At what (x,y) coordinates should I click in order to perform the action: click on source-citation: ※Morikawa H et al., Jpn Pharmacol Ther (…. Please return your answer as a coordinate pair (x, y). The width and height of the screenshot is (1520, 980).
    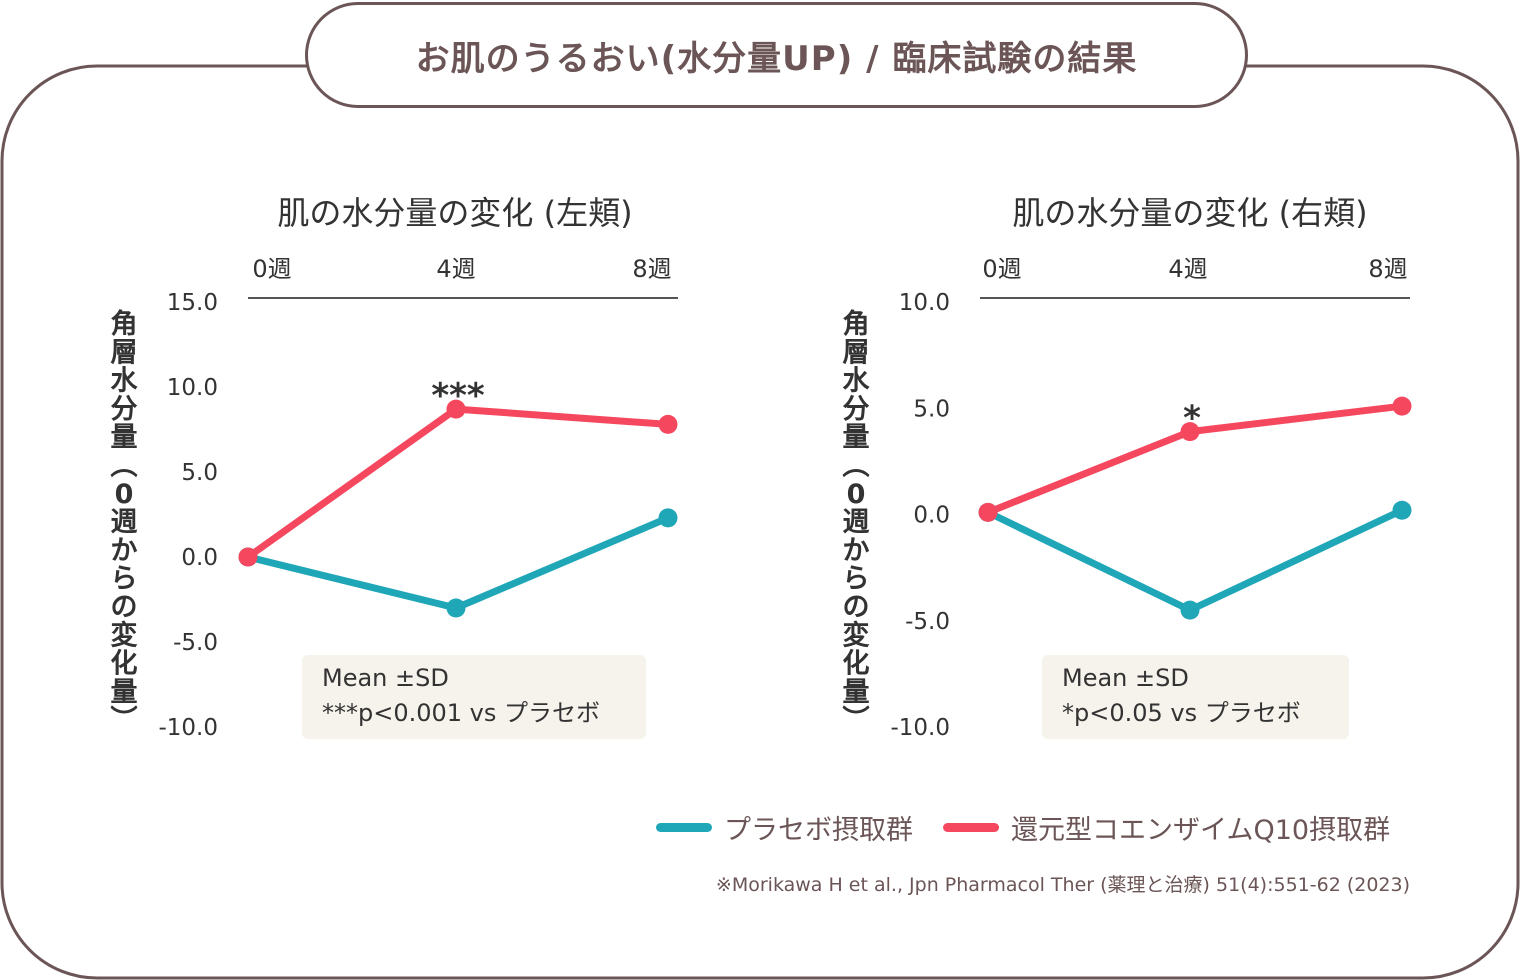
    Looking at the image, I should click on (1062, 885).